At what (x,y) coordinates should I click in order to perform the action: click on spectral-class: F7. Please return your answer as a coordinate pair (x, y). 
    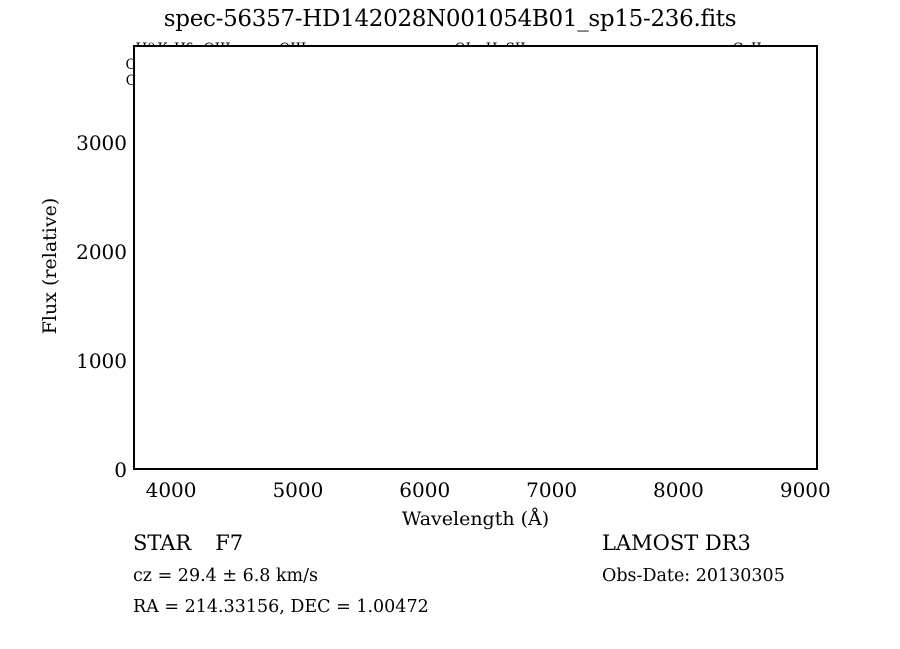
    Looking at the image, I should click on (229, 543).